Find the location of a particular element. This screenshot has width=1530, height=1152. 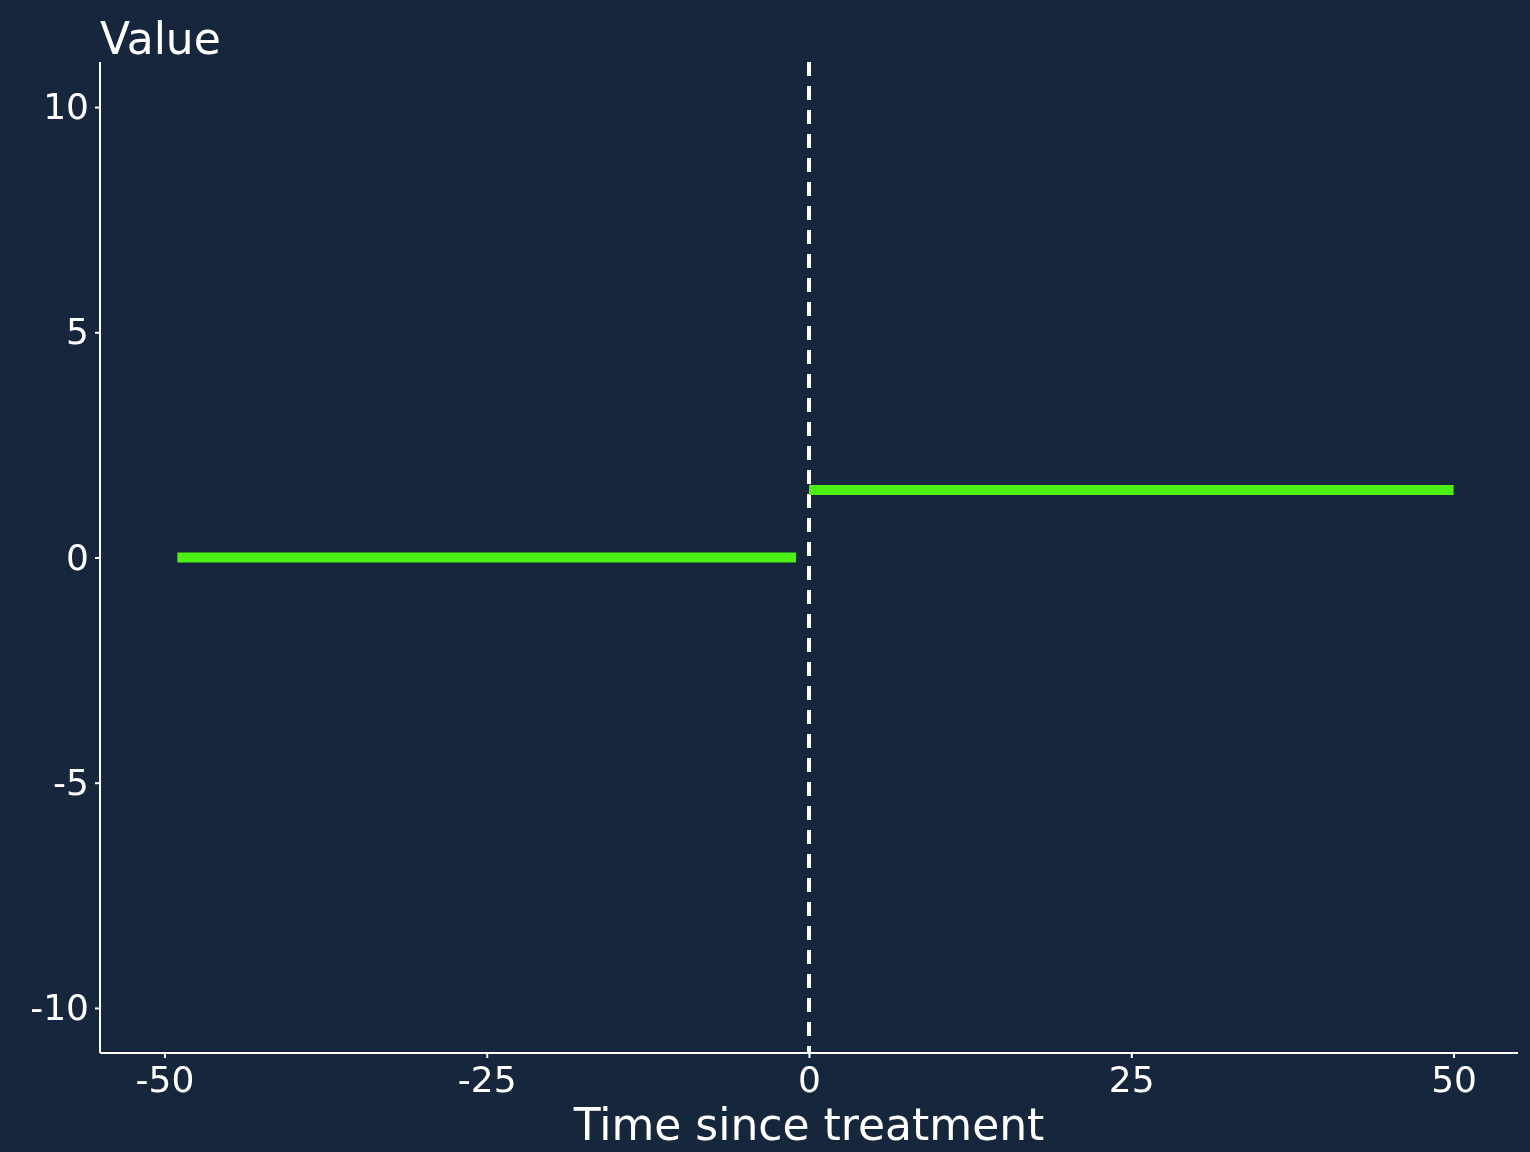

x-tick-label: 0 is located at coordinates (809, 1079).